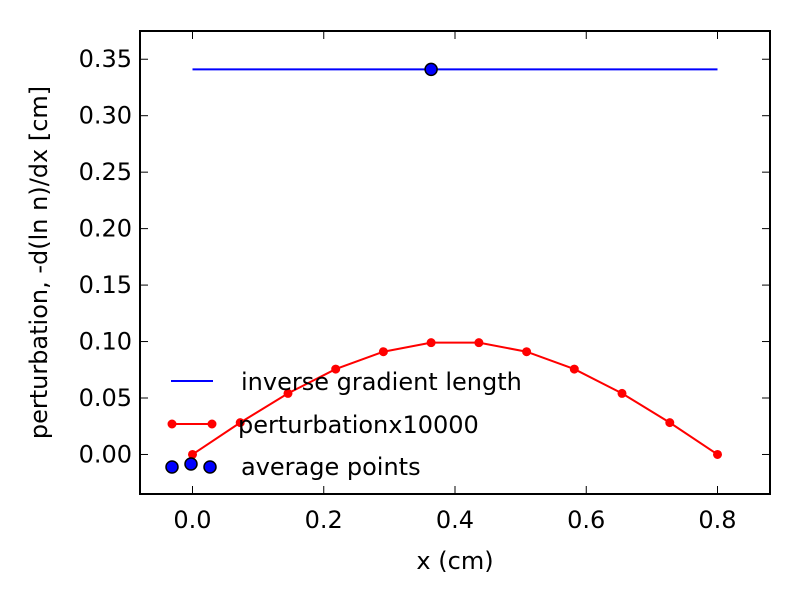 The height and width of the screenshot is (604, 800). I want to click on y-axis-label: perturbation, -d(ln n)/dx [cm], so click(39, 262).